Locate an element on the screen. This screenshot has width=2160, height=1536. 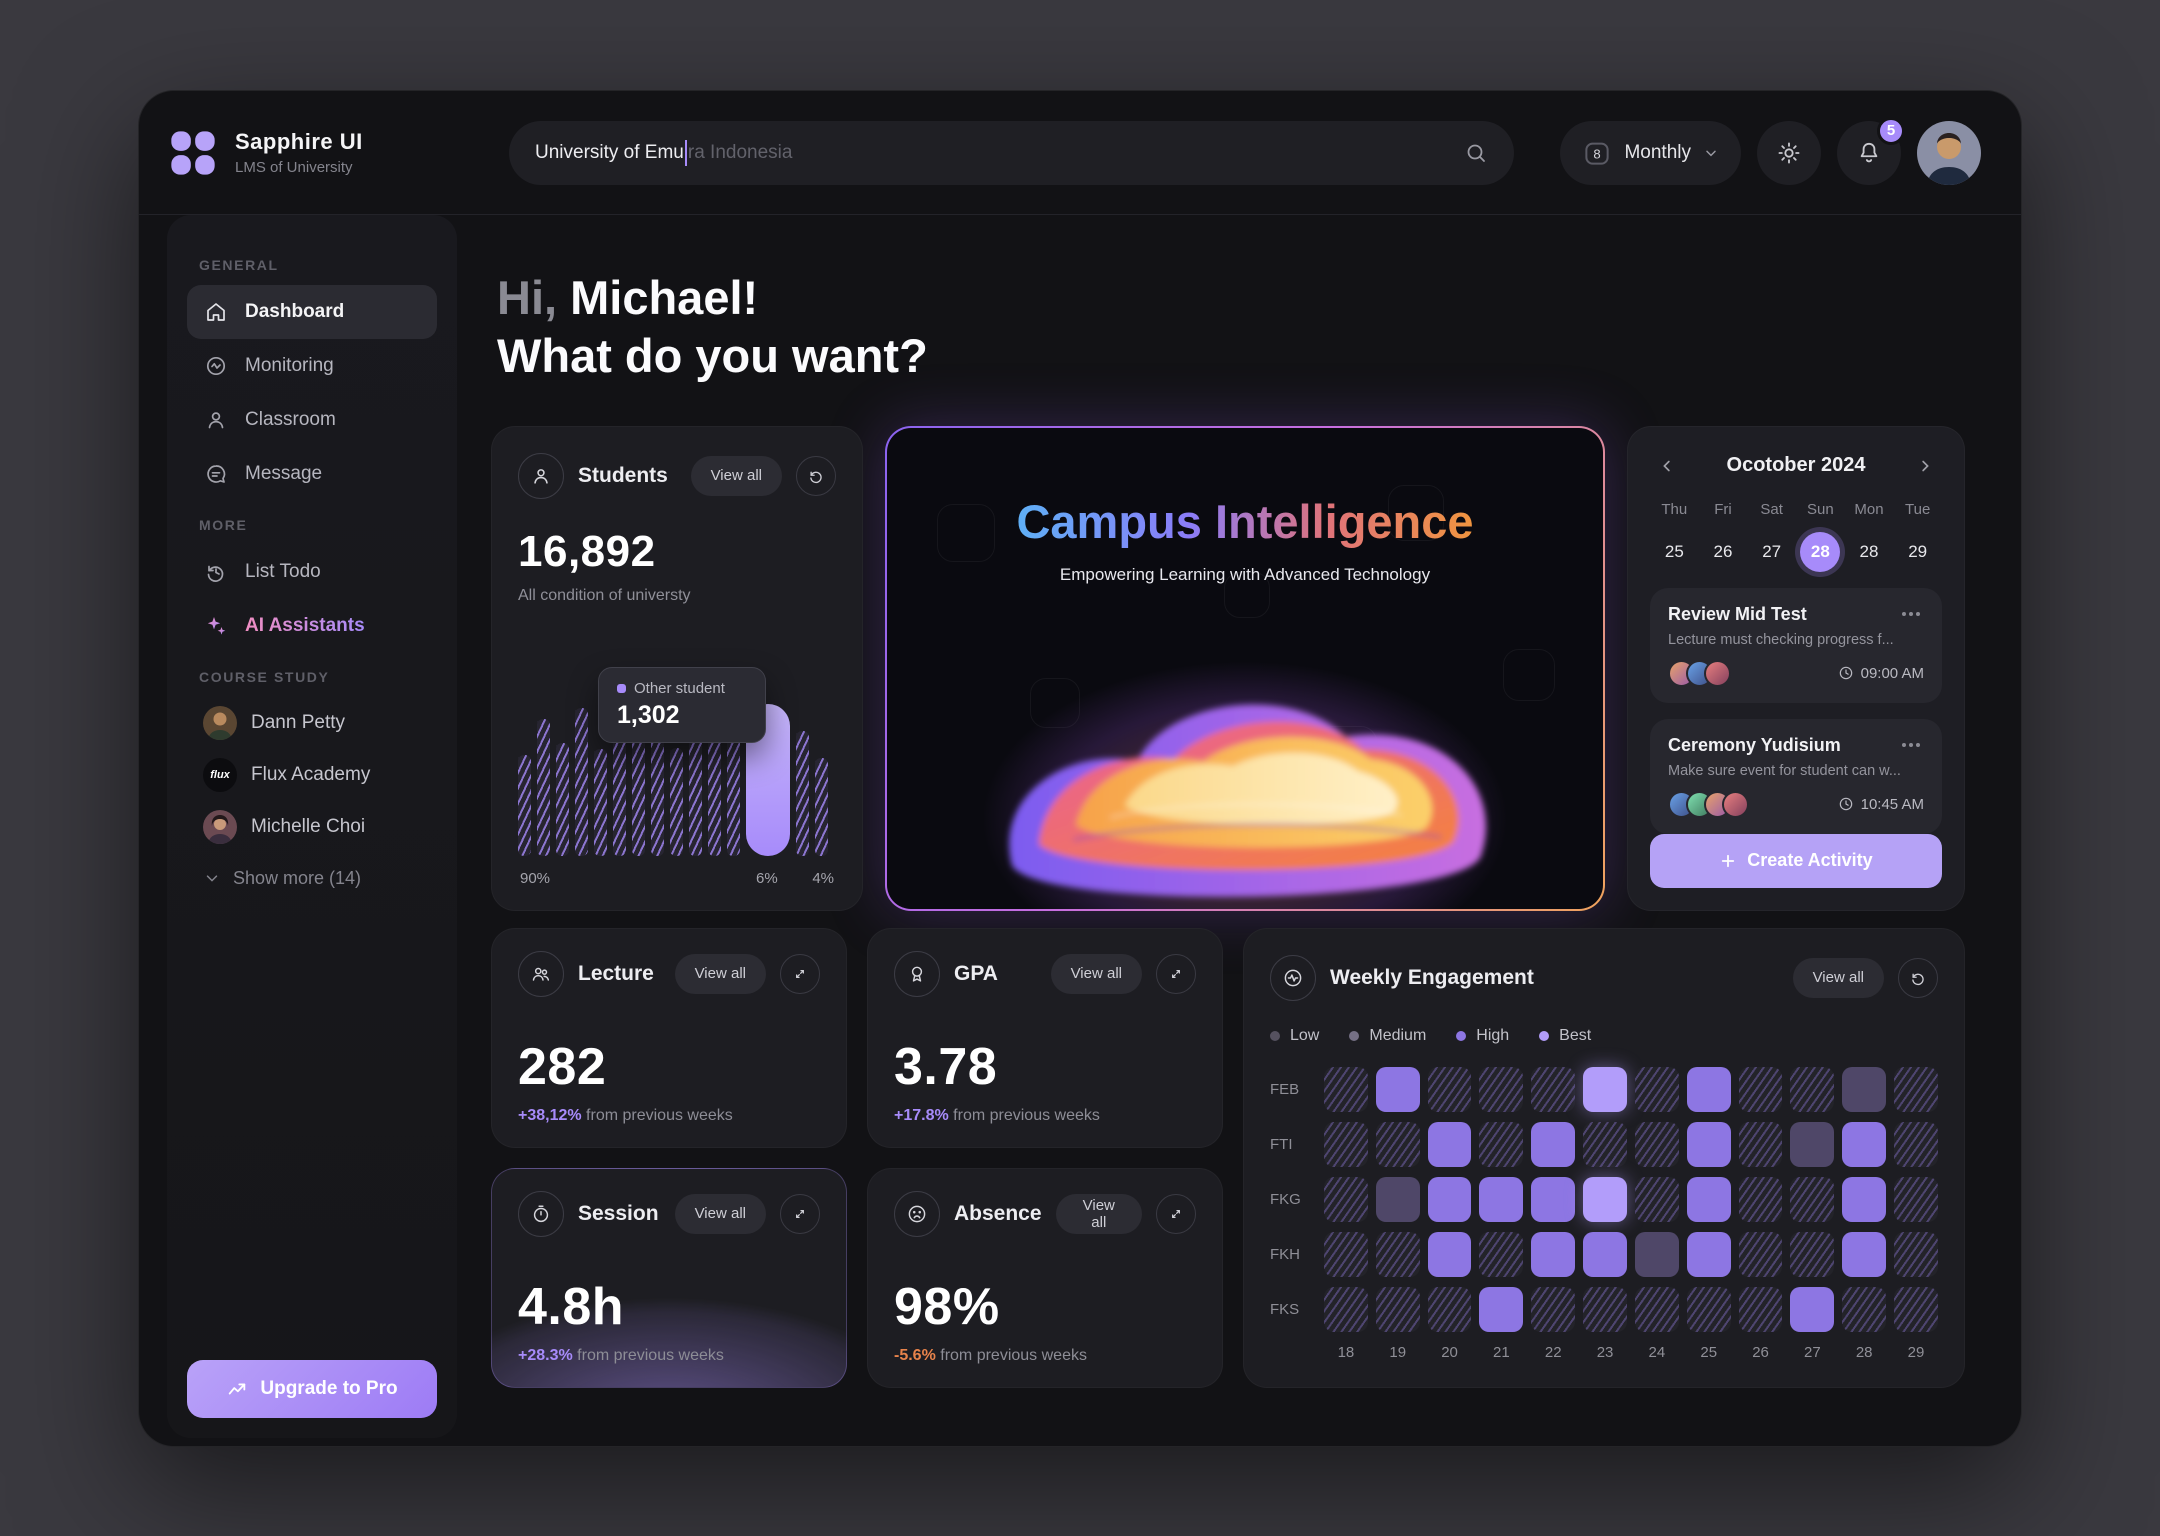
period-dropdown: 8 Monthly is located at coordinates (1650, 152).